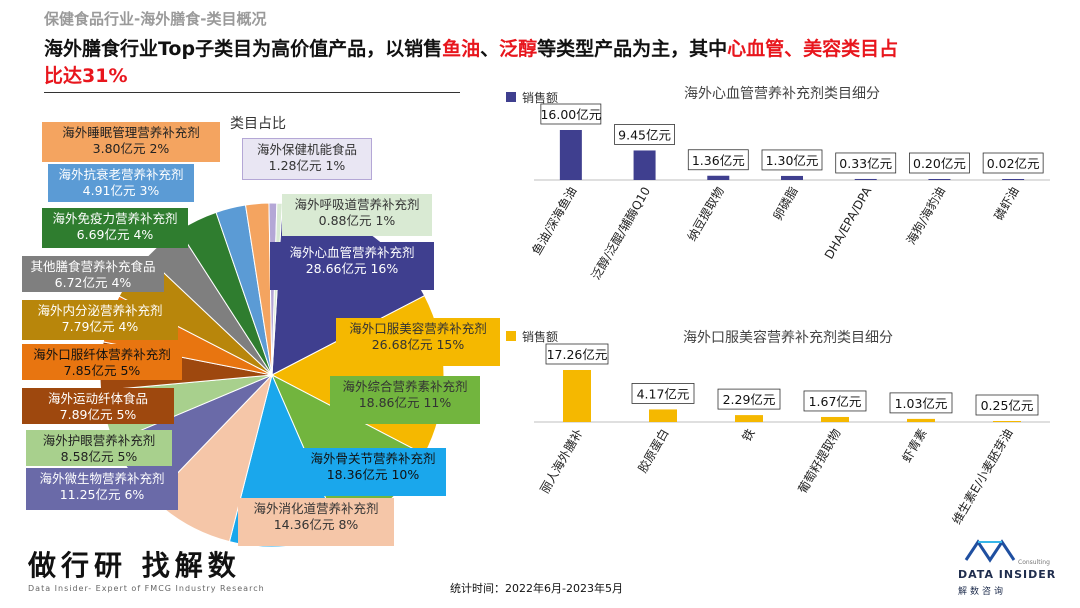 This screenshot has height=608, width=1080. I want to click on beauty-category-label-1: 胶原蛋白, so click(653, 450).